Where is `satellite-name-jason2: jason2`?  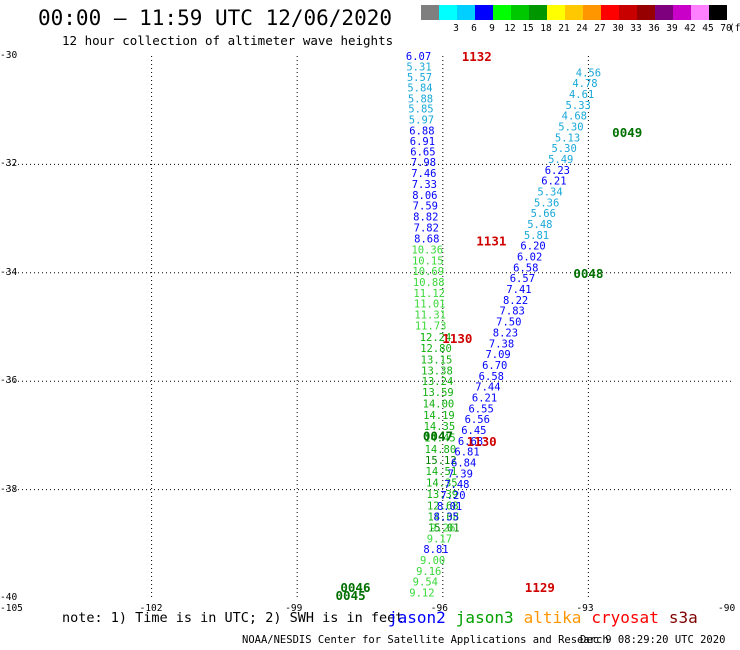
satellite-name-jason2: jason2 is located at coordinates (417, 617).